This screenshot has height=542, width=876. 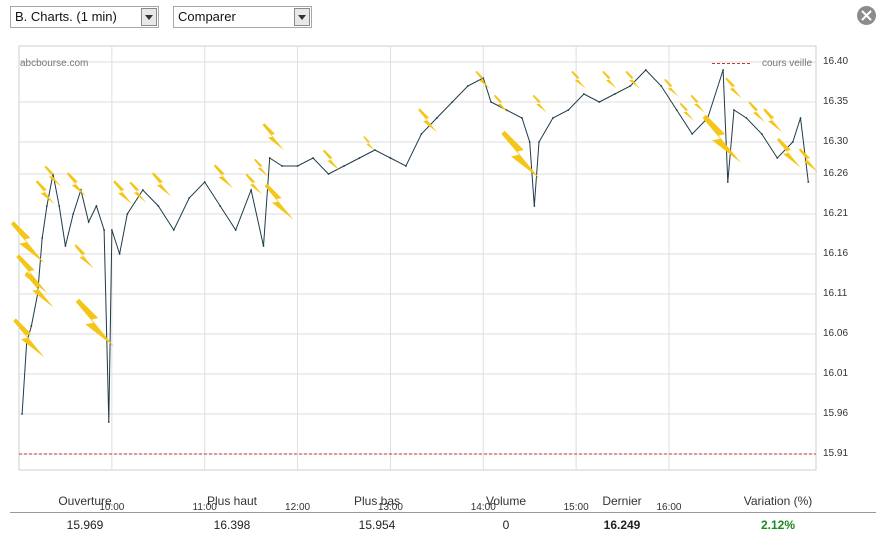 What do you see at coordinates (232, 501) in the screenshot?
I see `stat-label: Plus haut` at bounding box center [232, 501].